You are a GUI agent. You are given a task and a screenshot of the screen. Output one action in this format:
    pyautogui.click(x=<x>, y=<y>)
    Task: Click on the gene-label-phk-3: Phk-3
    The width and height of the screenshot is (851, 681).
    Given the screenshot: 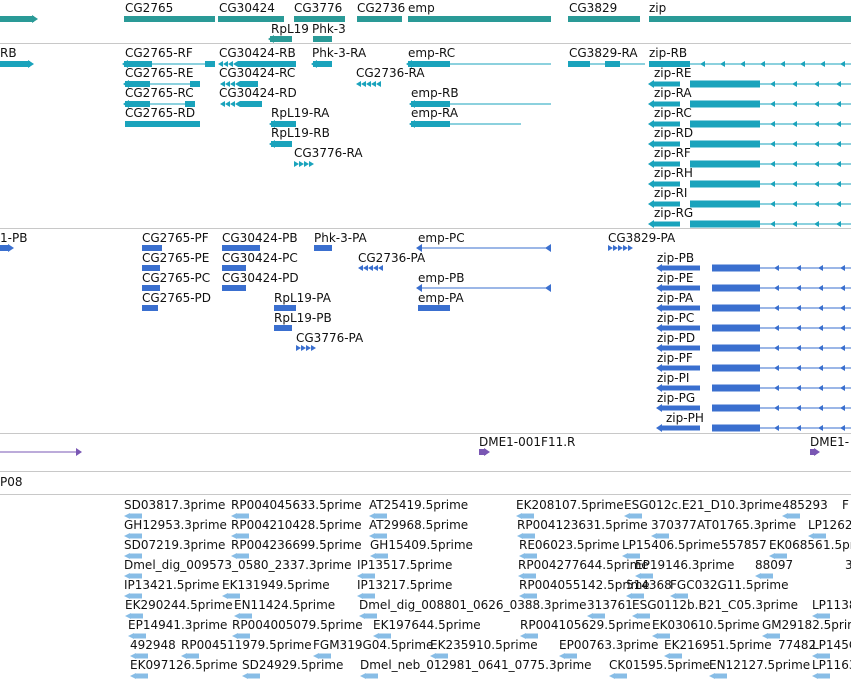 What is the action you would take?
    pyautogui.click(x=329, y=29)
    